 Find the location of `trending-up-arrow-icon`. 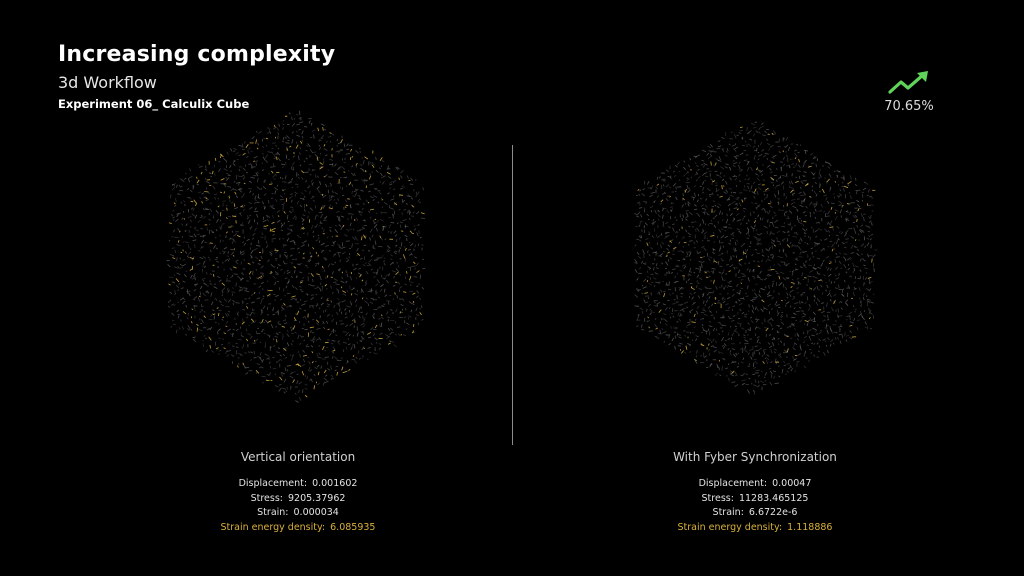

trending-up-arrow-icon is located at coordinates (908, 82).